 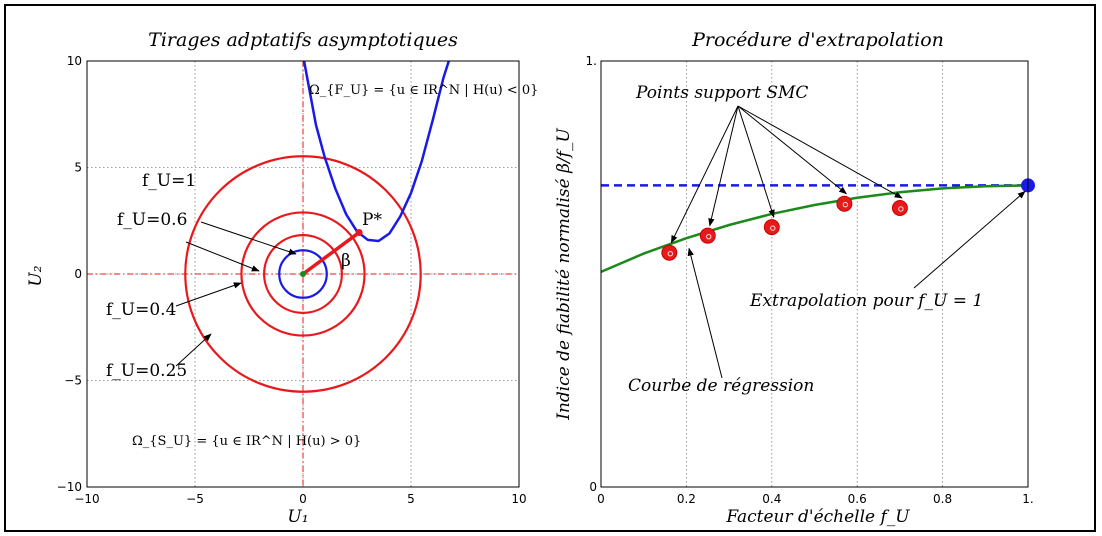 I want to click on left-x-tick-label: −10, so click(x=86, y=499).